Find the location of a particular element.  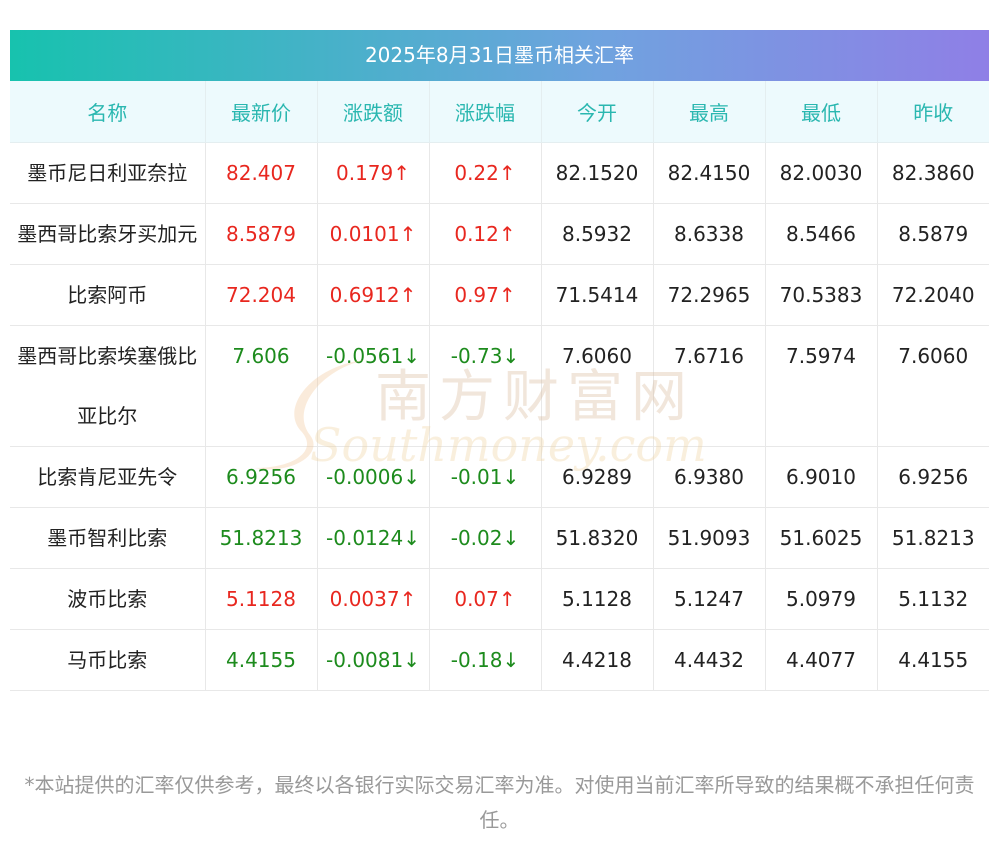

cell-pct: 0.97↑ is located at coordinates (485, 295).